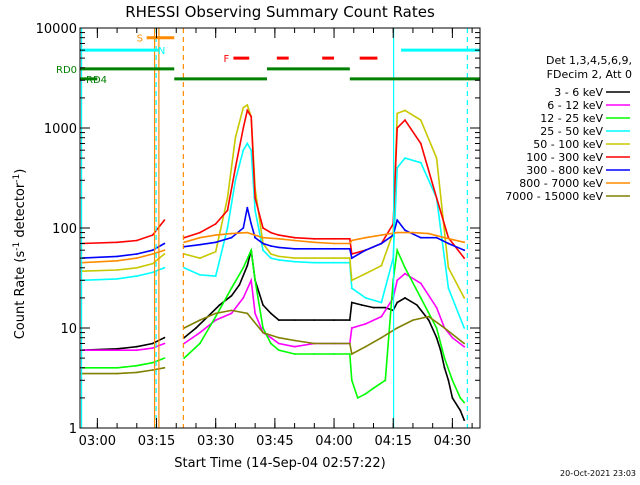  Describe the element at coordinates (564, 170) in the screenshot. I see `legend-label-6: 300 - 800 keV` at that location.